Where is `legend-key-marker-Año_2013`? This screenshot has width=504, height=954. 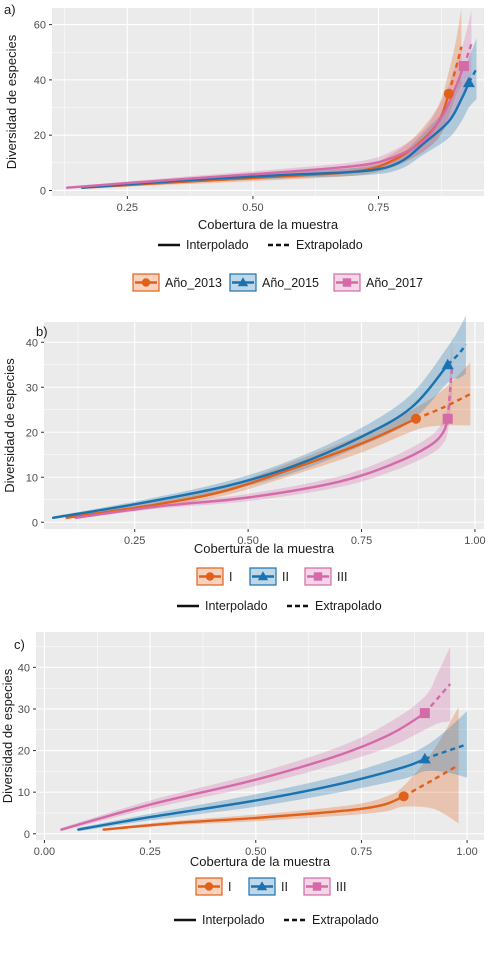
legend-key-marker-Año_2013 is located at coordinates (146, 282).